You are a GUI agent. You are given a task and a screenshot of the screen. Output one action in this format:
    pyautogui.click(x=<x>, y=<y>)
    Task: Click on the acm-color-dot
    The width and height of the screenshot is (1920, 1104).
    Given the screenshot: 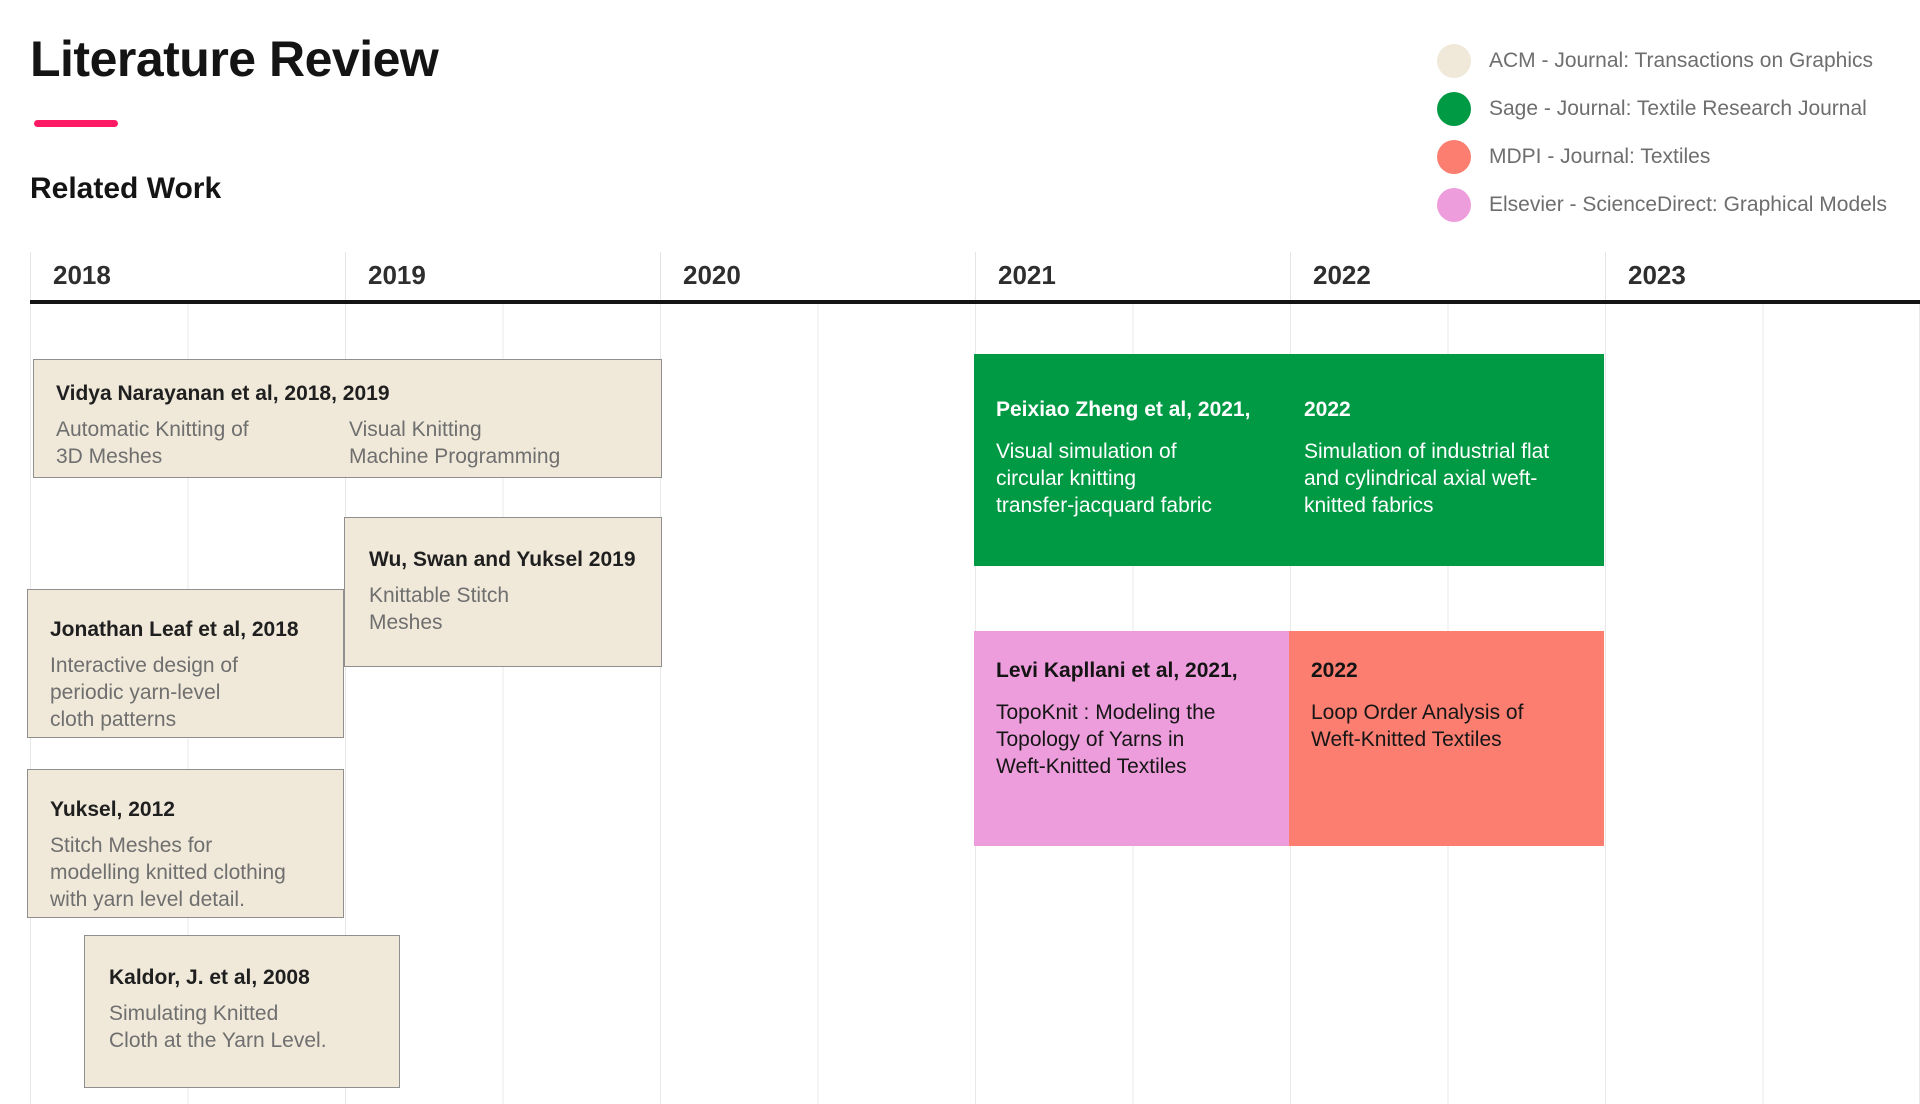 What is the action you would take?
    pyautogui.click(x=1454, y=61)
    